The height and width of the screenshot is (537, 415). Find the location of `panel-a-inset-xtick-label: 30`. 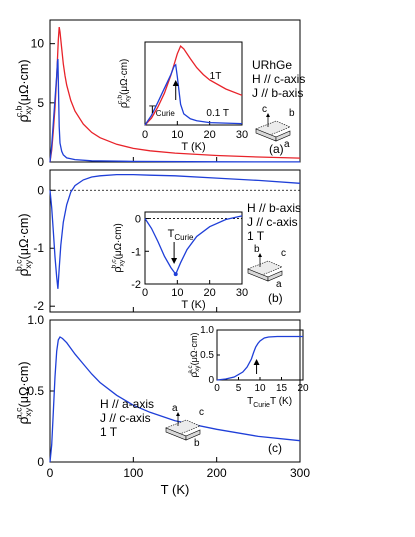

panel-a-inset-xtick-label: 30 is located at coordinates (242, 135).